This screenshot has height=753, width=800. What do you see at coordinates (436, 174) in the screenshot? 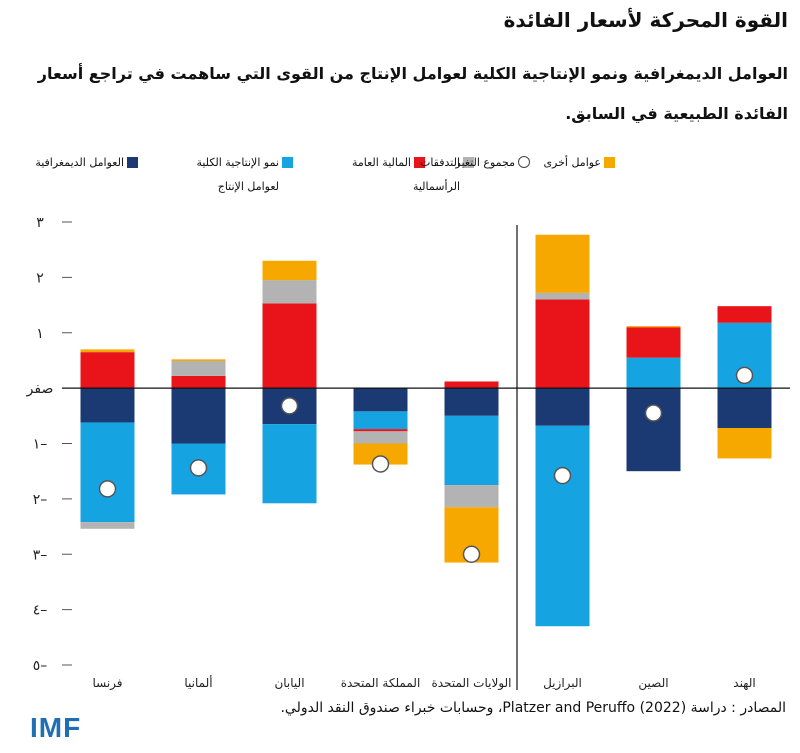
I see `legend-label-flows: التدفقات الرأسمالية` at bounding box center [436, 174].